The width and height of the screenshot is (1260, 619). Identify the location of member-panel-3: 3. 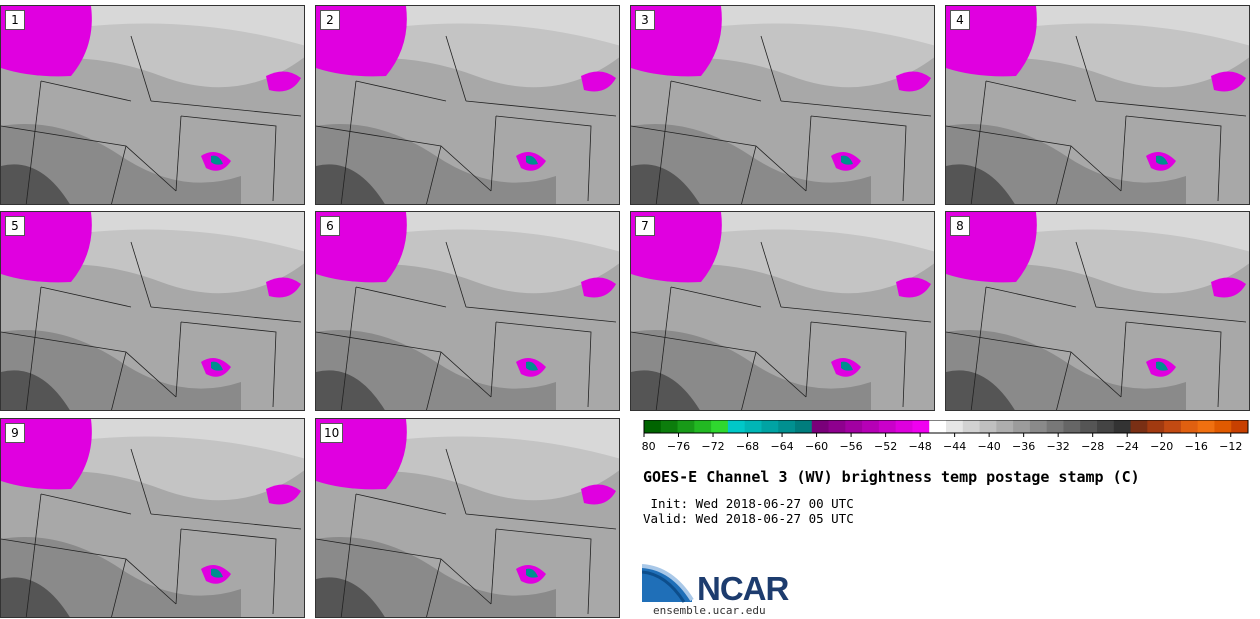
(782, 105).